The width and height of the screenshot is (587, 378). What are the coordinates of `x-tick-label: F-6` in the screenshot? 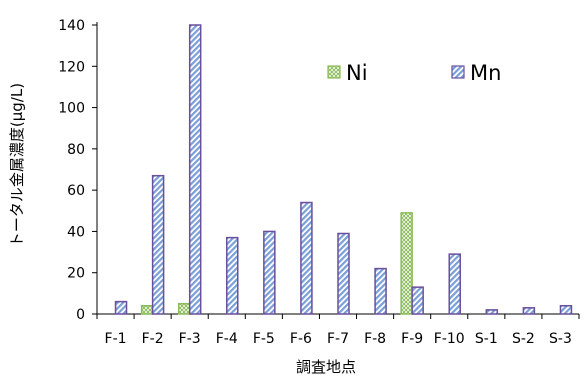 It's located at (301, 339).